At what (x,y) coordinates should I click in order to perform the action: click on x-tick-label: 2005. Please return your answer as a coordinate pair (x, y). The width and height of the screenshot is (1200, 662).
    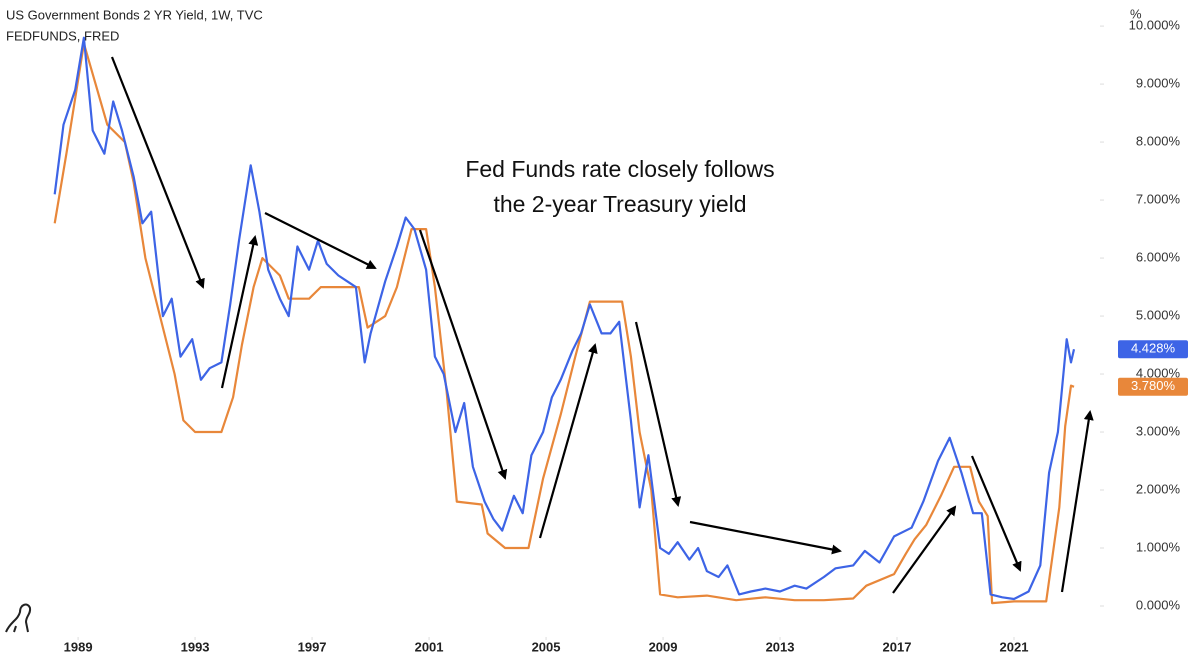
    Looking at the image, I should click on (546, 646).